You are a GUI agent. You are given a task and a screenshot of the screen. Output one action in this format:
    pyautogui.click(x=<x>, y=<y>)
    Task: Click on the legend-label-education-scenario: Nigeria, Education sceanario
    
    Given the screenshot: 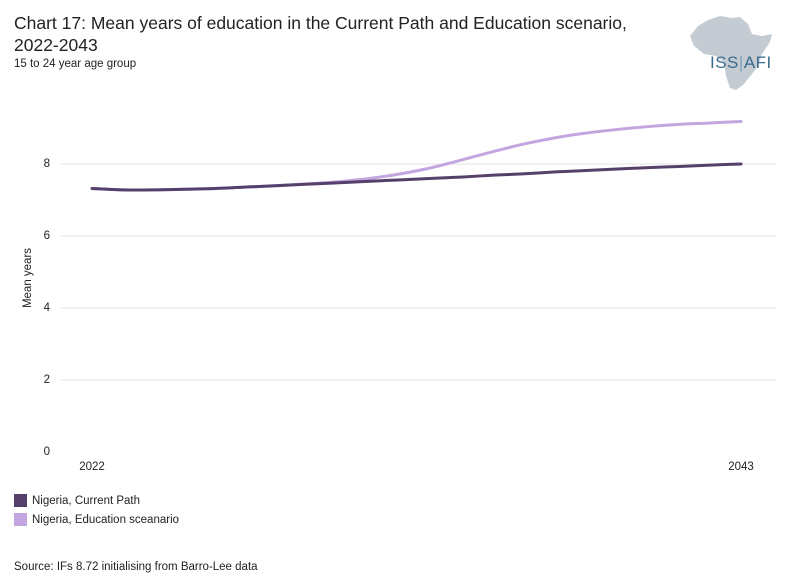 What is the action you would take?
    pyautogui.click(x=106, y=519)
    